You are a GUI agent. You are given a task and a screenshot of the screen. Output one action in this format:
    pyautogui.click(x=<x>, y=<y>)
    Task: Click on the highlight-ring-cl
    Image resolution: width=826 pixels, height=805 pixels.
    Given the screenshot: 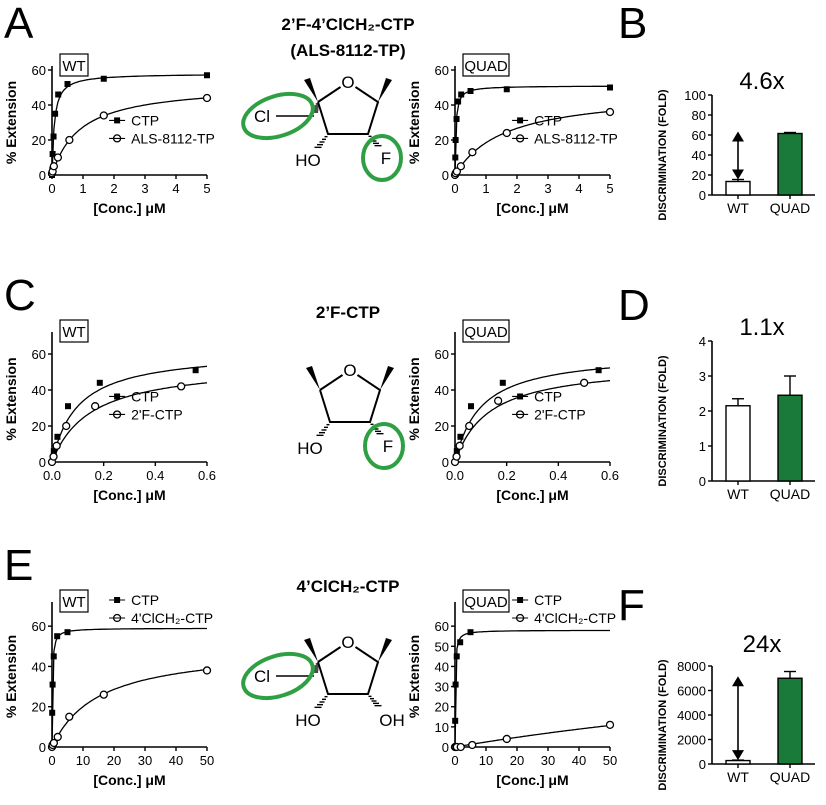 What is the action you would take?
    pyautogui.click(x=278, y=116)
    